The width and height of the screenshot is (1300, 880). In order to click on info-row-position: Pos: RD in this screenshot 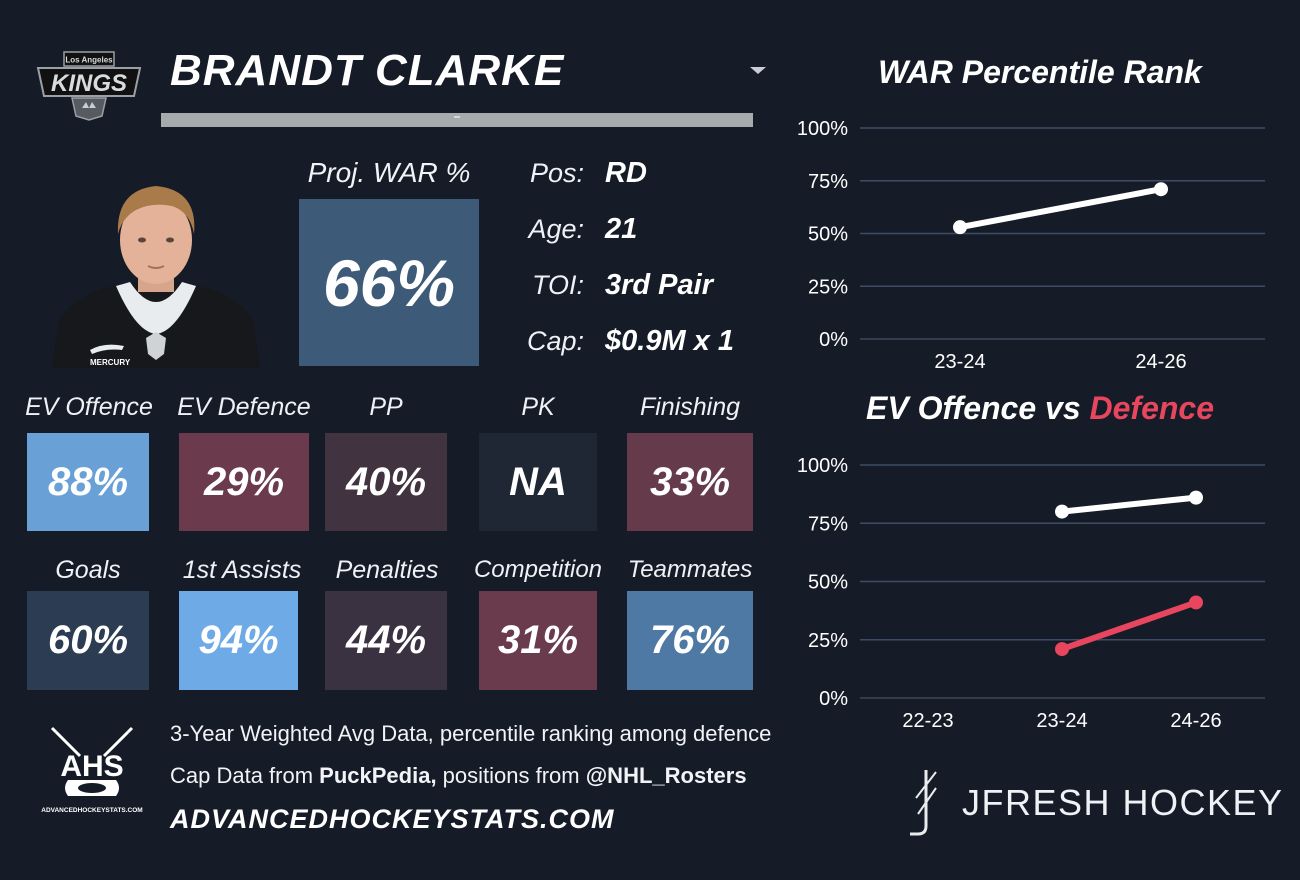, I will do `click(635, 173)`.